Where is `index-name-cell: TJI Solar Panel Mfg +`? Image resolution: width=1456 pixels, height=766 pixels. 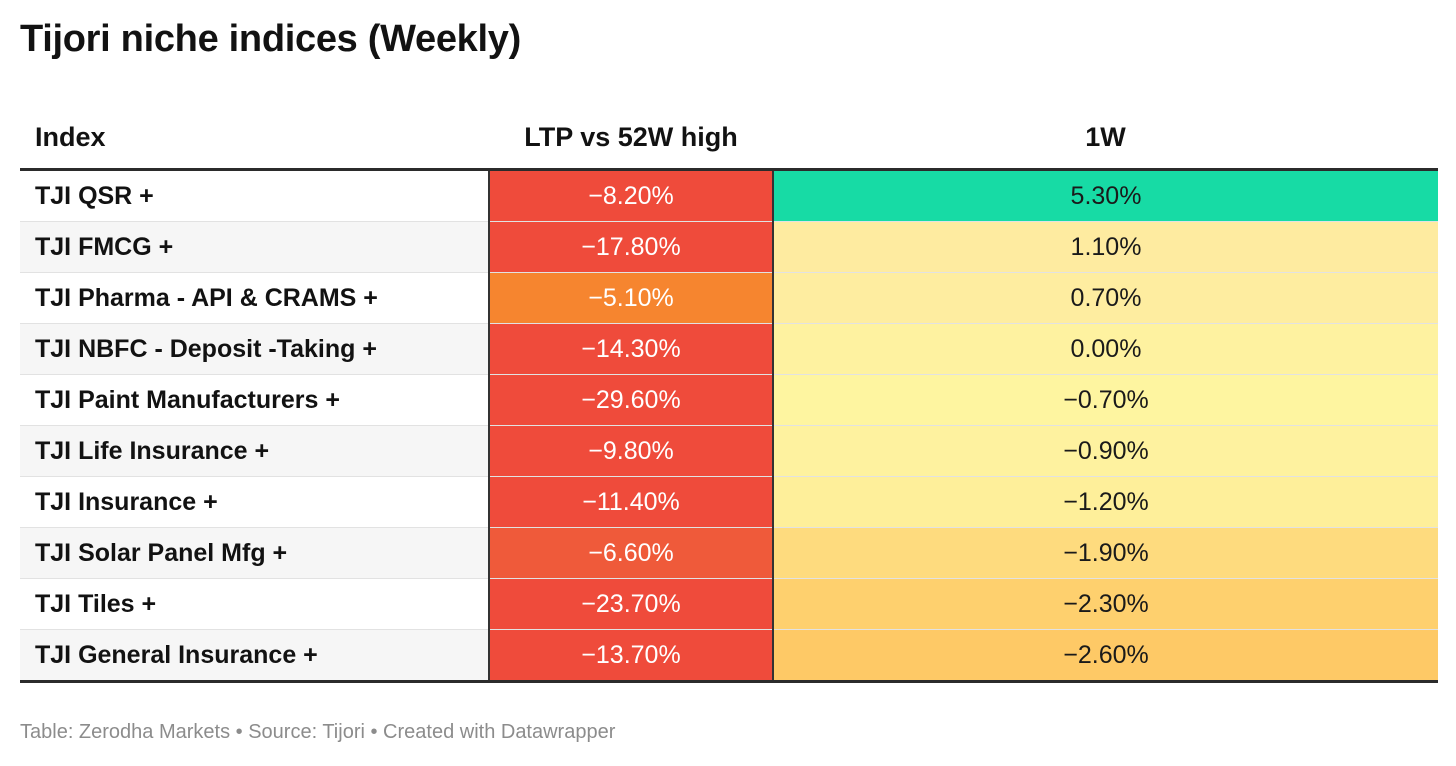
index-name-cell: TJI Solar Panel Mfg + is located at coordinates (254, 553).